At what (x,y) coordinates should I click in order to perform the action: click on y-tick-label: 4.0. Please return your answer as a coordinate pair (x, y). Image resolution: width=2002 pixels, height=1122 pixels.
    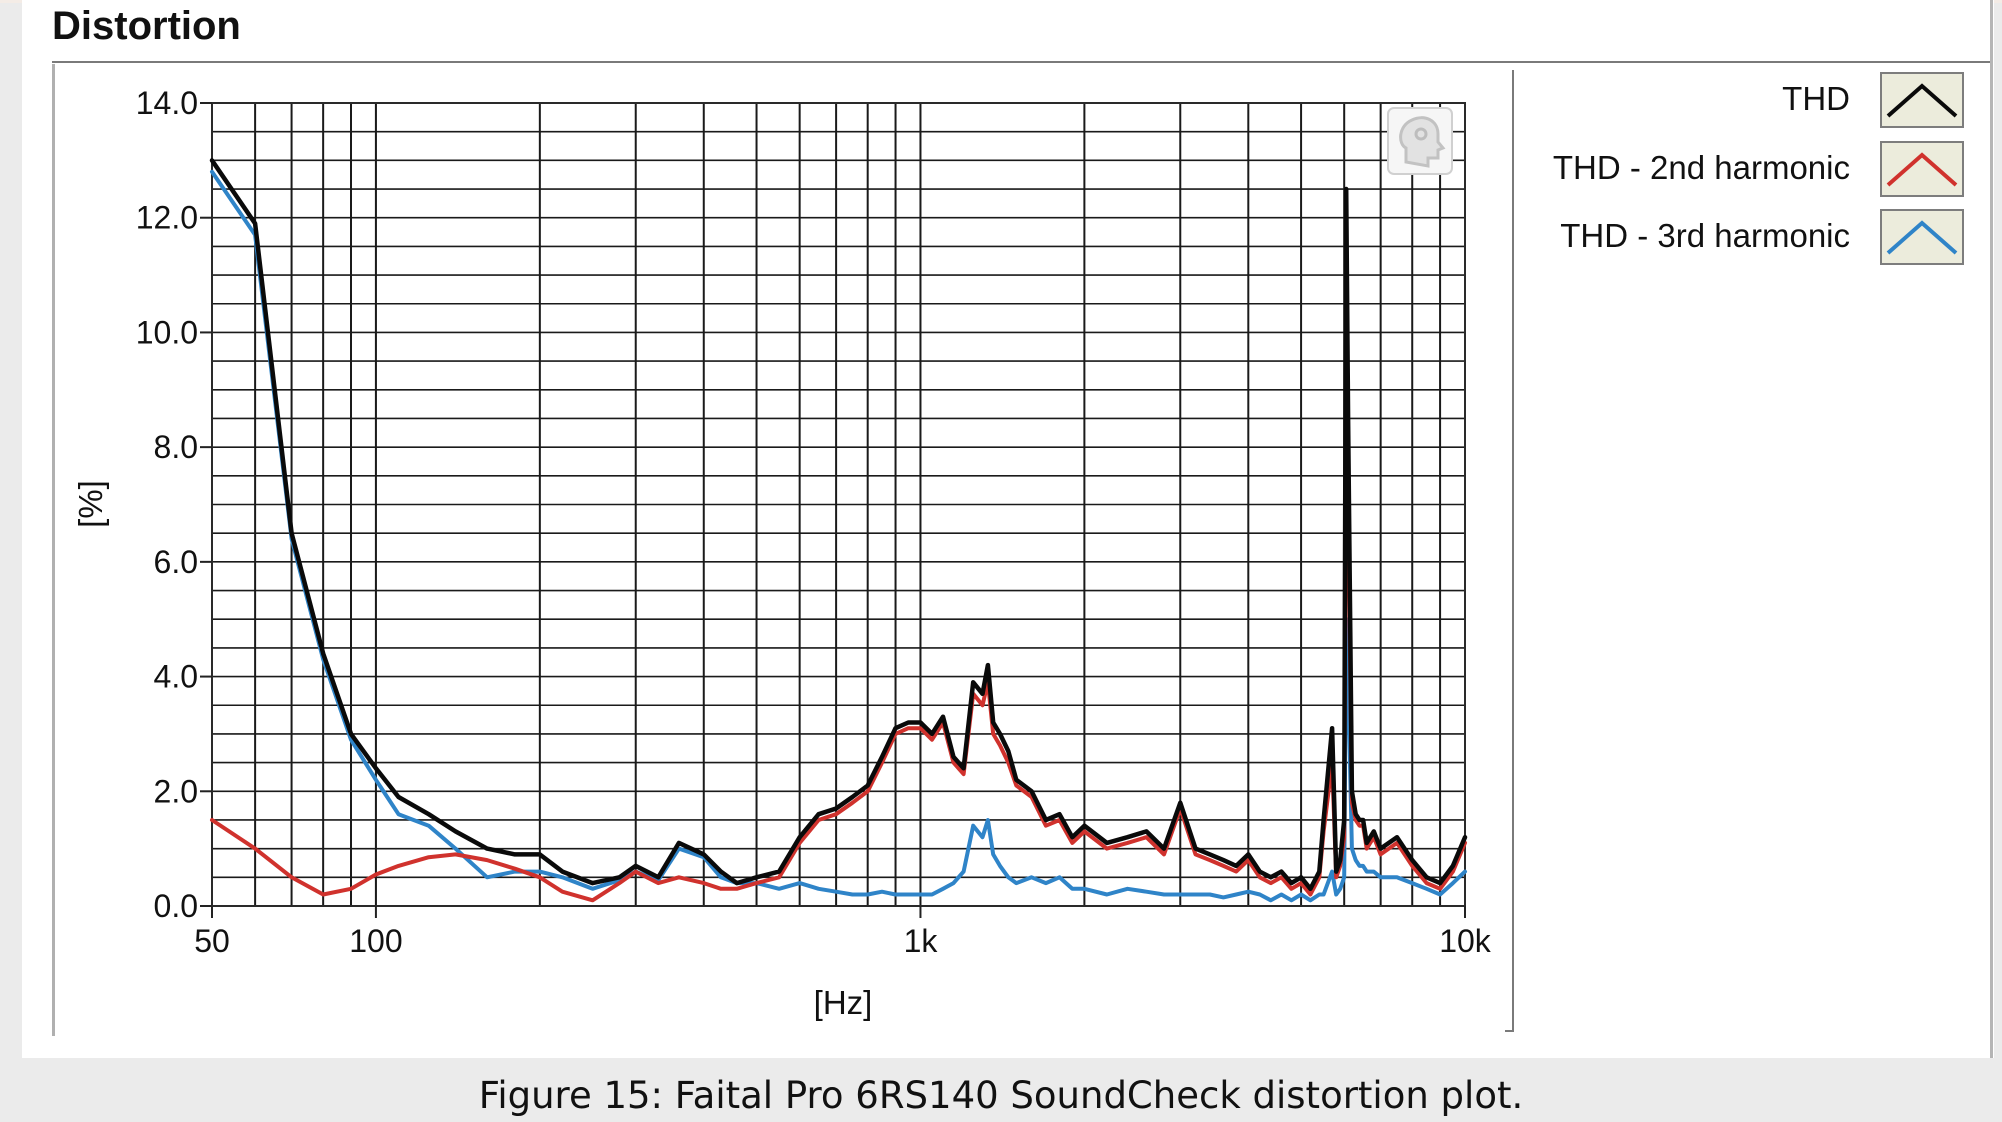
    Looking at the image, I should click on (176, 677).